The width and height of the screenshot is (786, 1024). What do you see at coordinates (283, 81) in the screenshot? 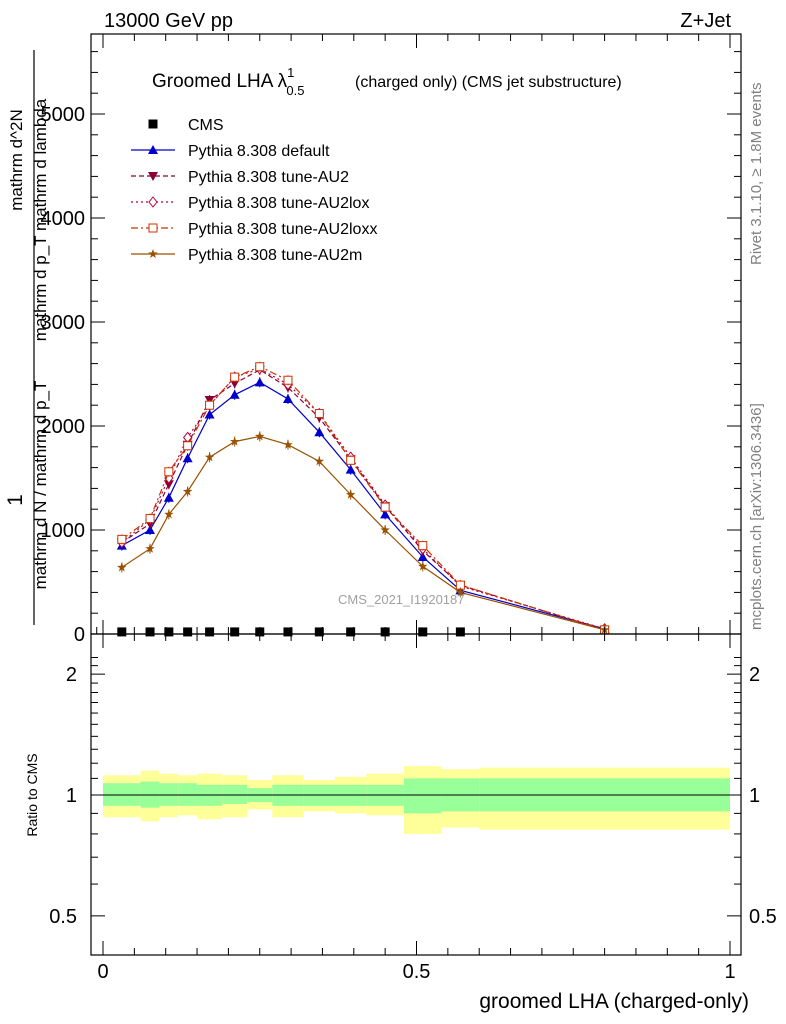
I see `plot-title-lambda: λ` at bounding box center [283, 81].